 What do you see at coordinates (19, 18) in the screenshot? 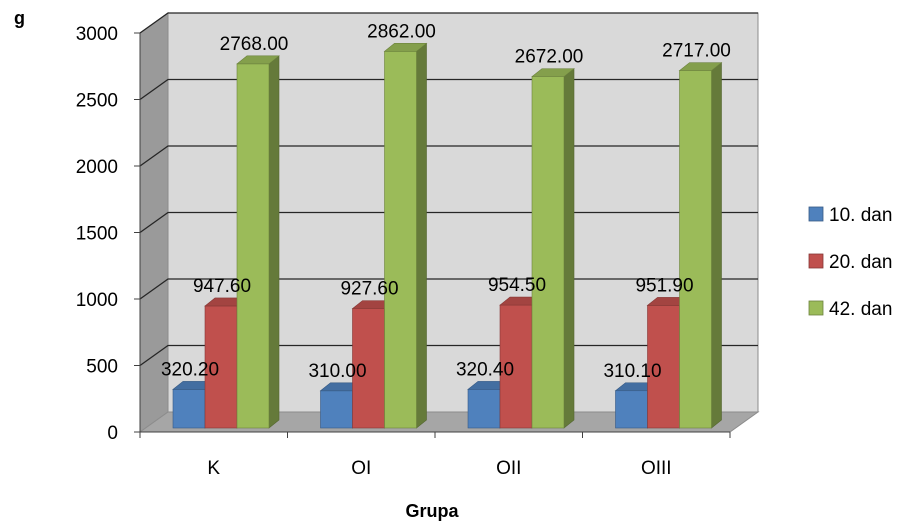
I see `y-axis-title: g` at bounding box center [19, 18].